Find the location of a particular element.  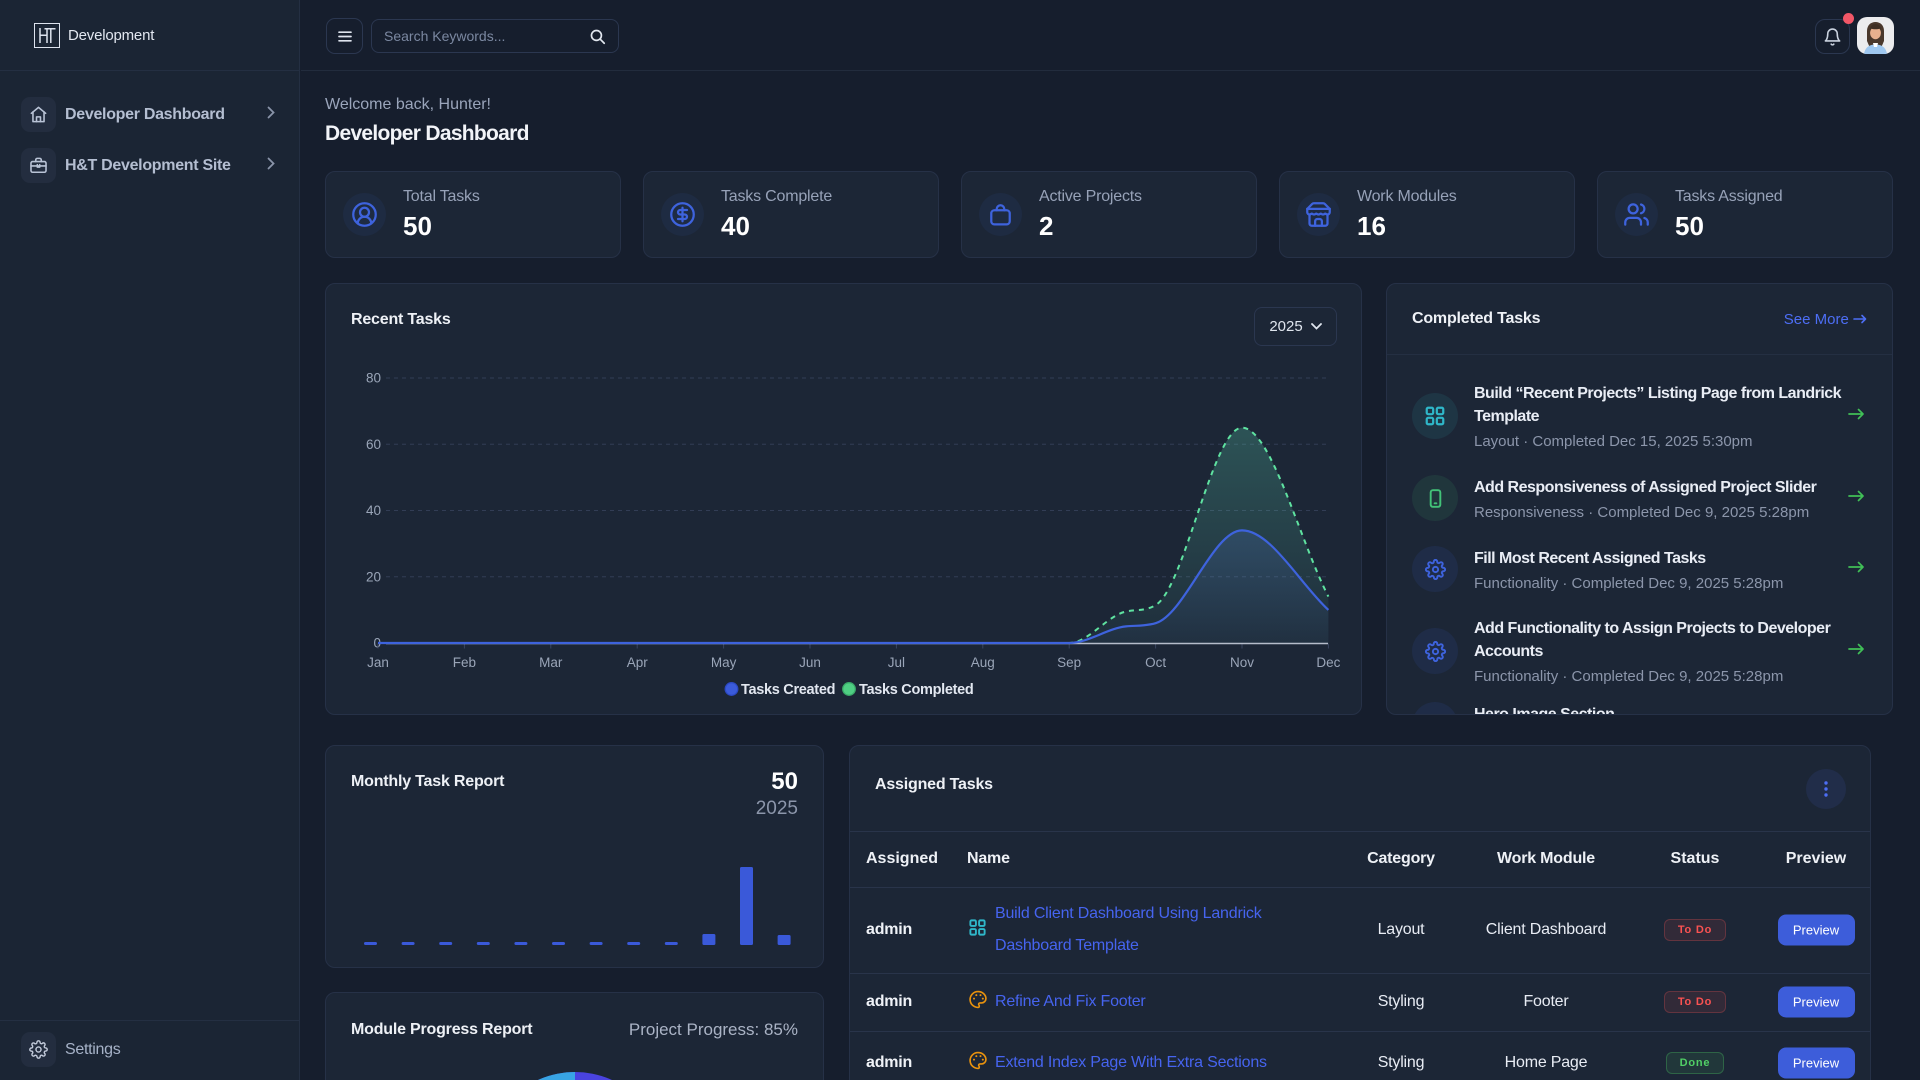

svg-text: Jun is located at coordinates (810, 662).